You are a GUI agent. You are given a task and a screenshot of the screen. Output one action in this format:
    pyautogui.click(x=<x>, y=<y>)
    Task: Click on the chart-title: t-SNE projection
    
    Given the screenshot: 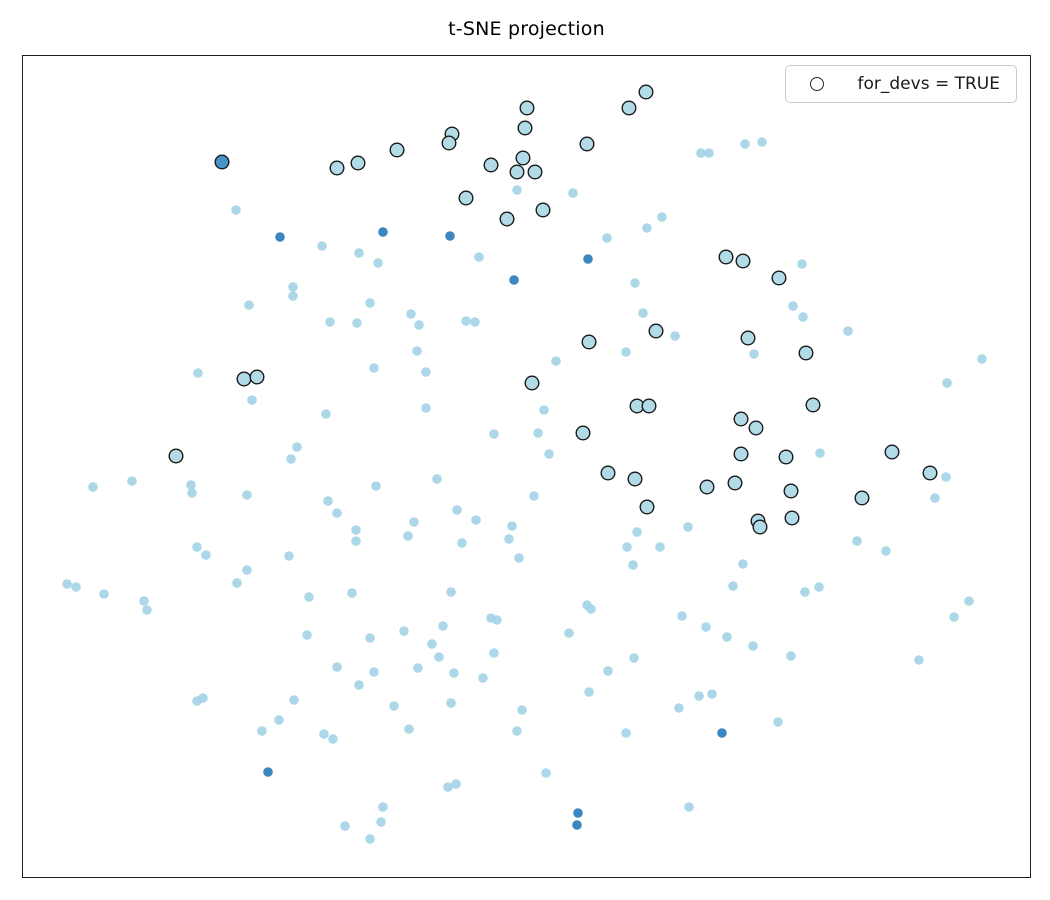 What is the action you would take?
    pyautogui.click(x=526, y=29)
    